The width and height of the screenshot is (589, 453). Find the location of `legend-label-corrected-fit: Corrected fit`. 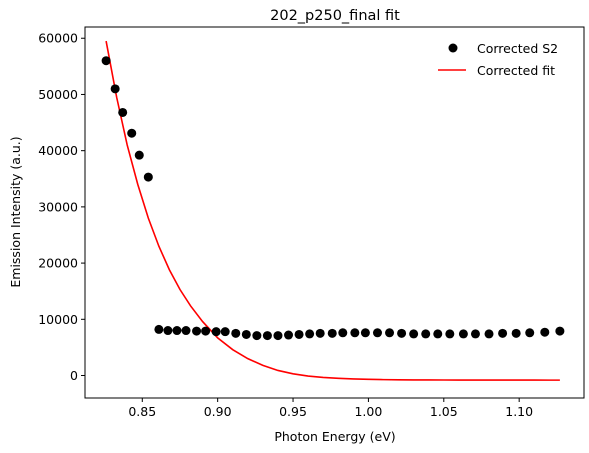

legend-label-corrected-fit: Corrected fit is located at coordinates (516, 70).